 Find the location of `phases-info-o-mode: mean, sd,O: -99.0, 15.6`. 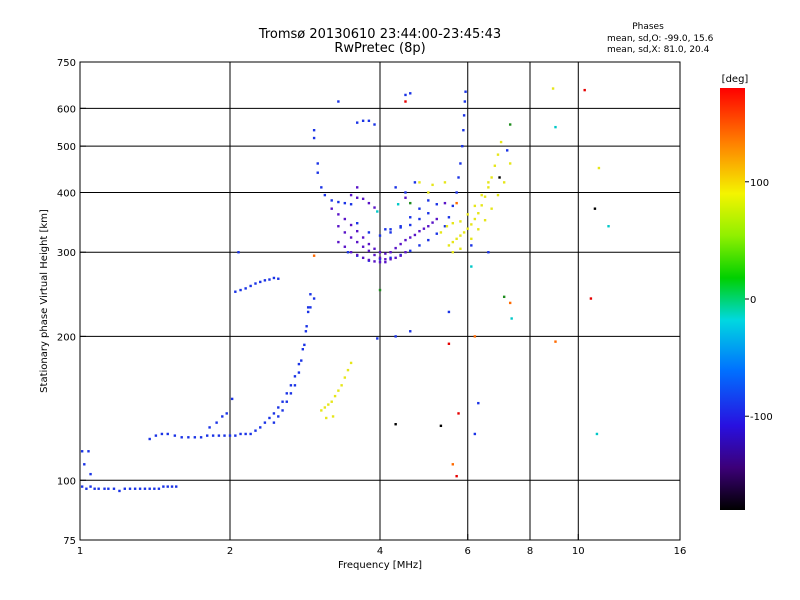

phases-info-o-mode: mean, sd,O: -99.0, 15.6 is located at coordinates (660, 39).